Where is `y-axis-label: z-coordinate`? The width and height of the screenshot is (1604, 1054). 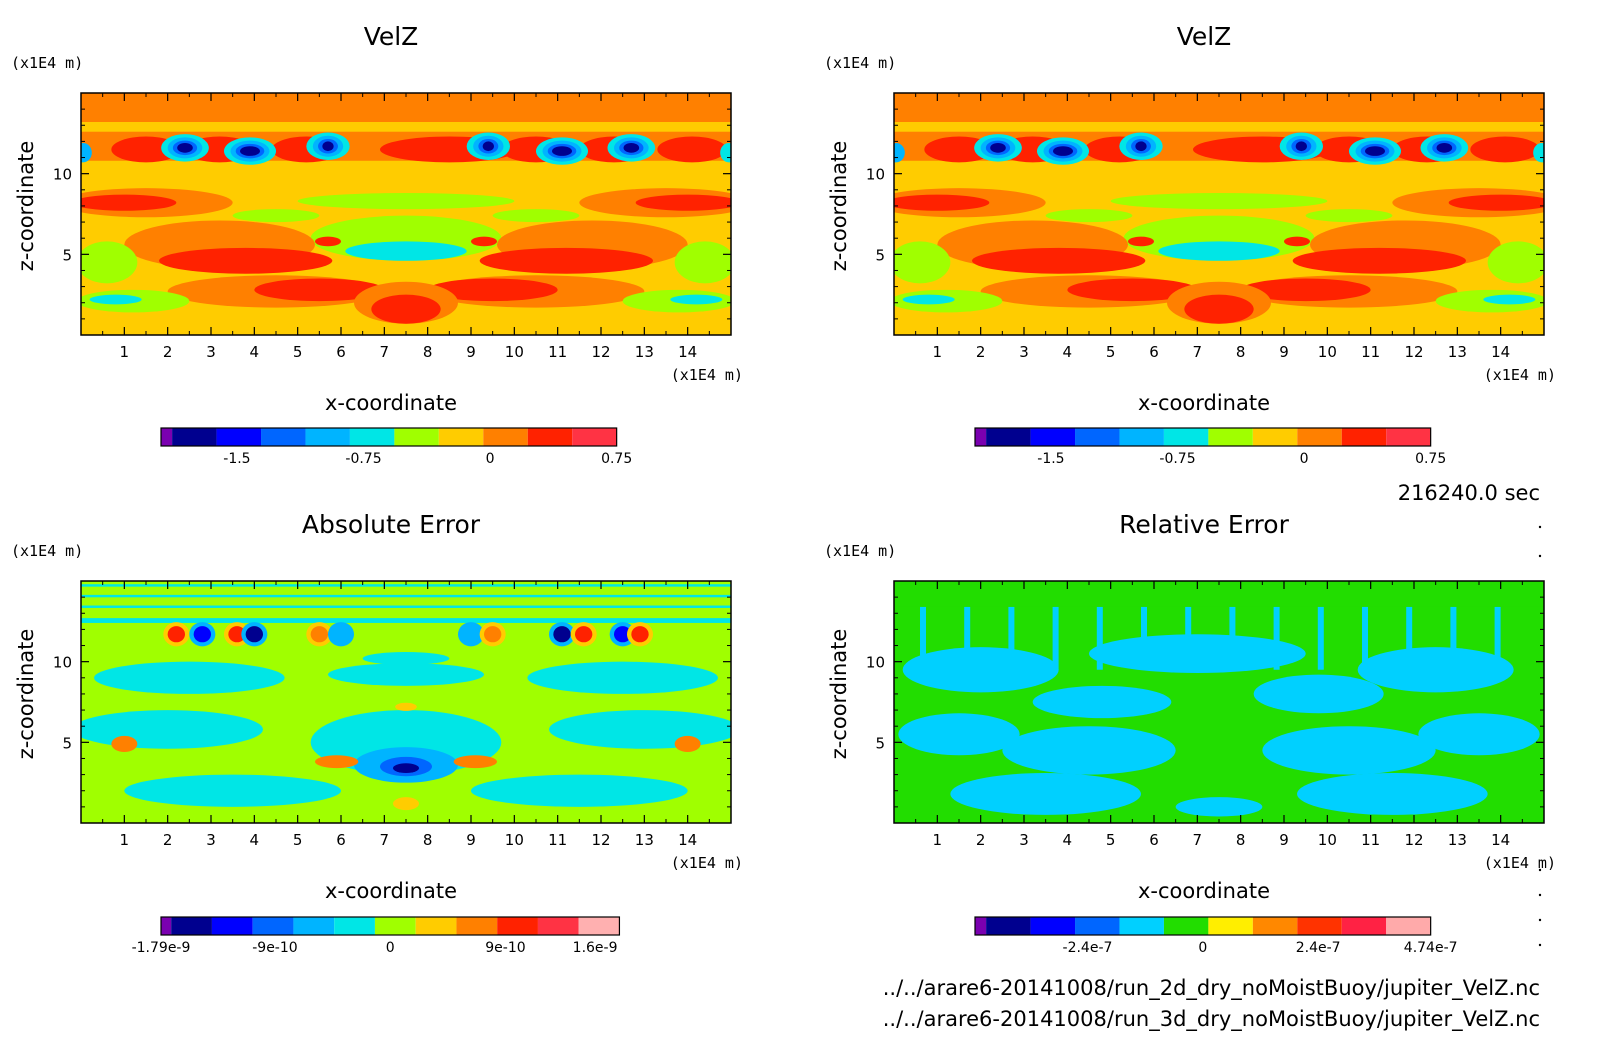
y-axis-label: z-coordinate is located at coordinates (839, 206).